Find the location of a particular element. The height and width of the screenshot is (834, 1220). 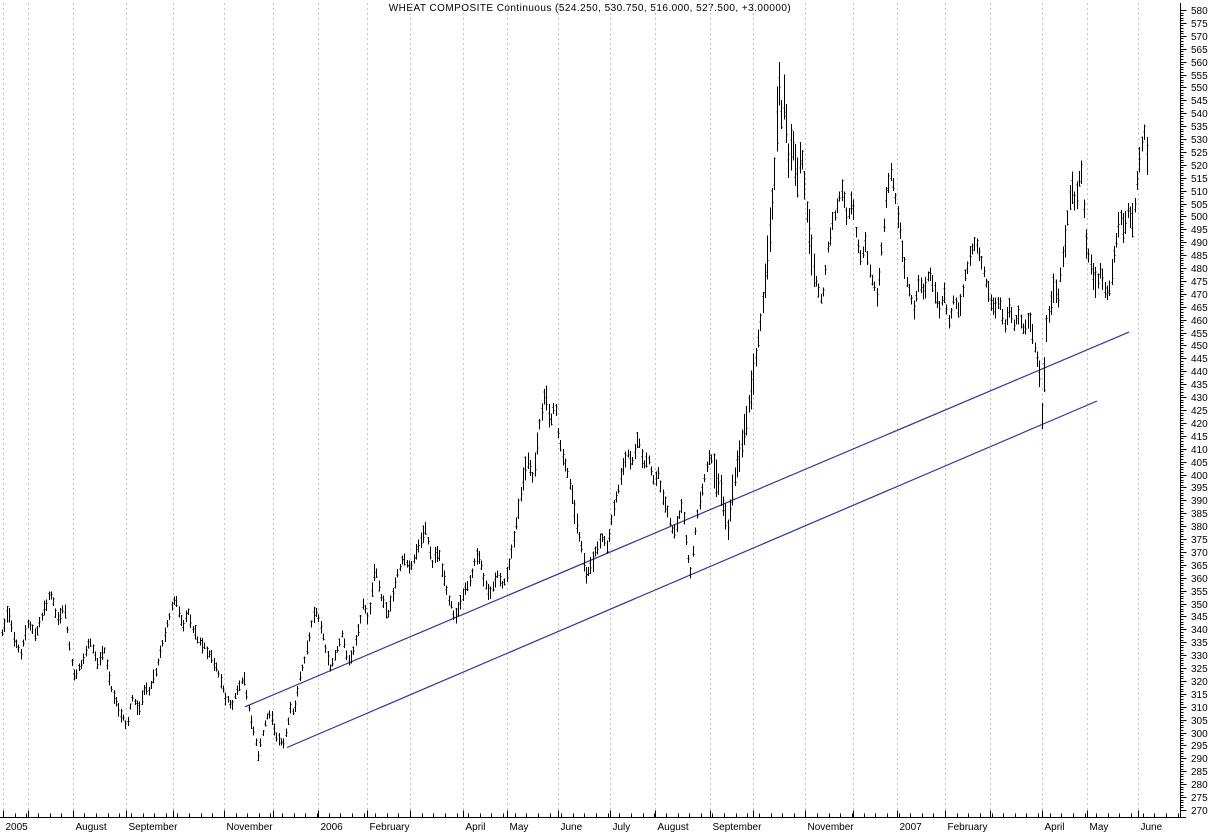

price-axis-label: 550 is located at coordinates (1199, 88).